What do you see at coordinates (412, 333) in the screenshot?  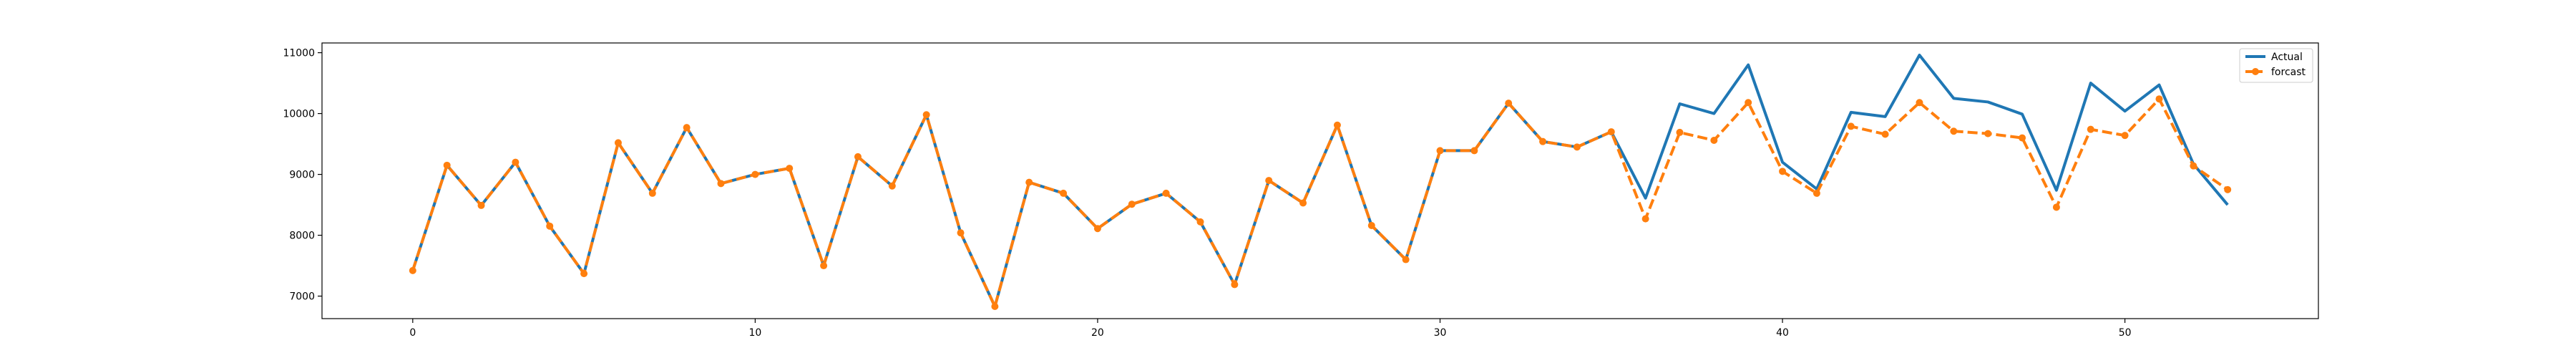 I see `x-tick-label: 0` at bounding box center [412, 333].